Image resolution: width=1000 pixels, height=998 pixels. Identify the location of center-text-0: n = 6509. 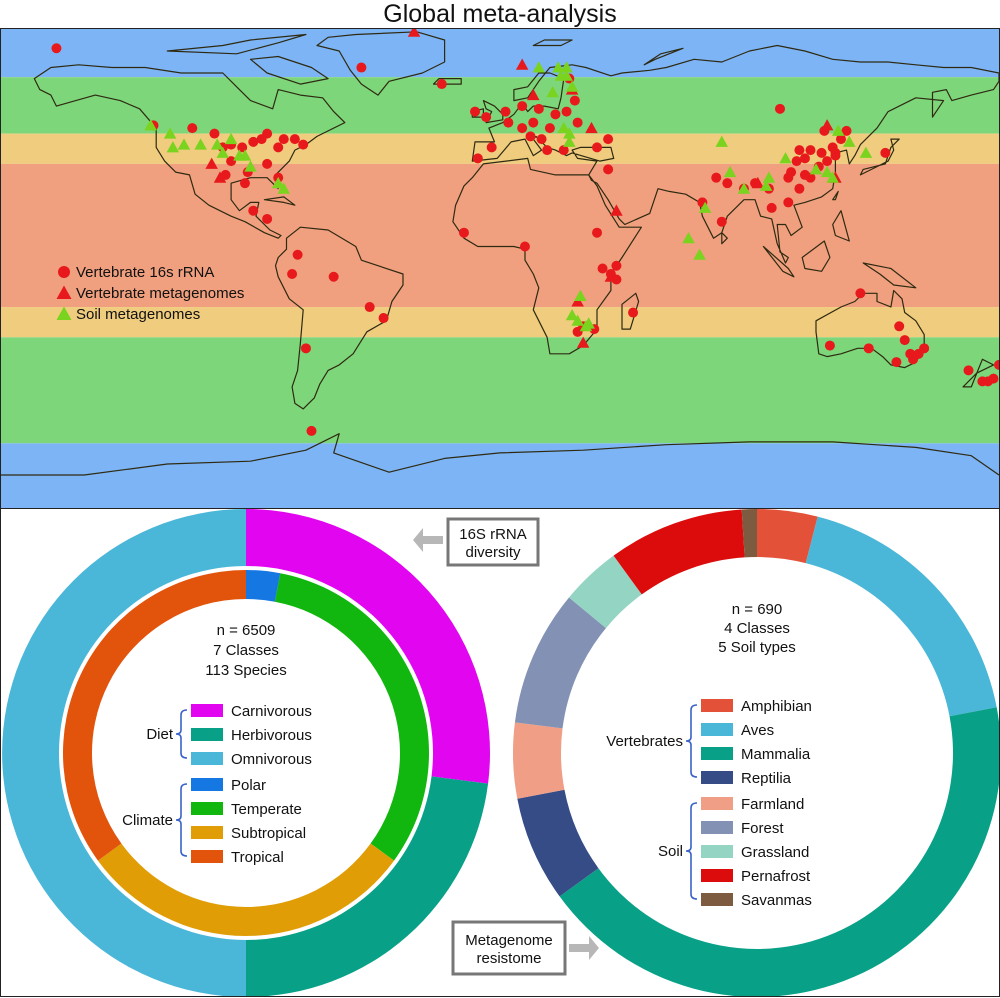
(246, 630).